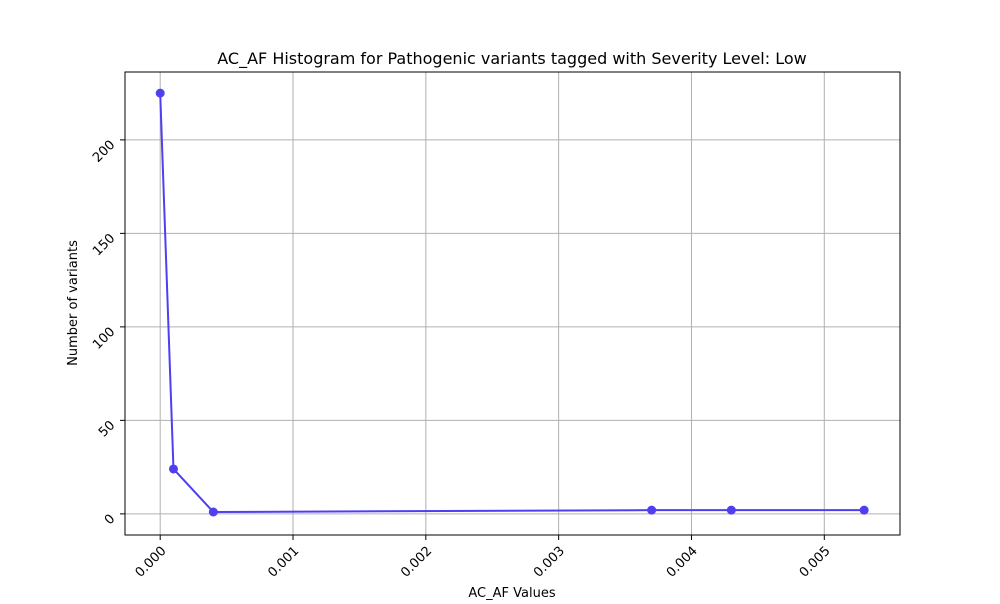 This screenshot has height=604, width=1000. Describe the element at coordinates (104, 245) in the screenshot. I see `y-tick-label: 150` at that location.